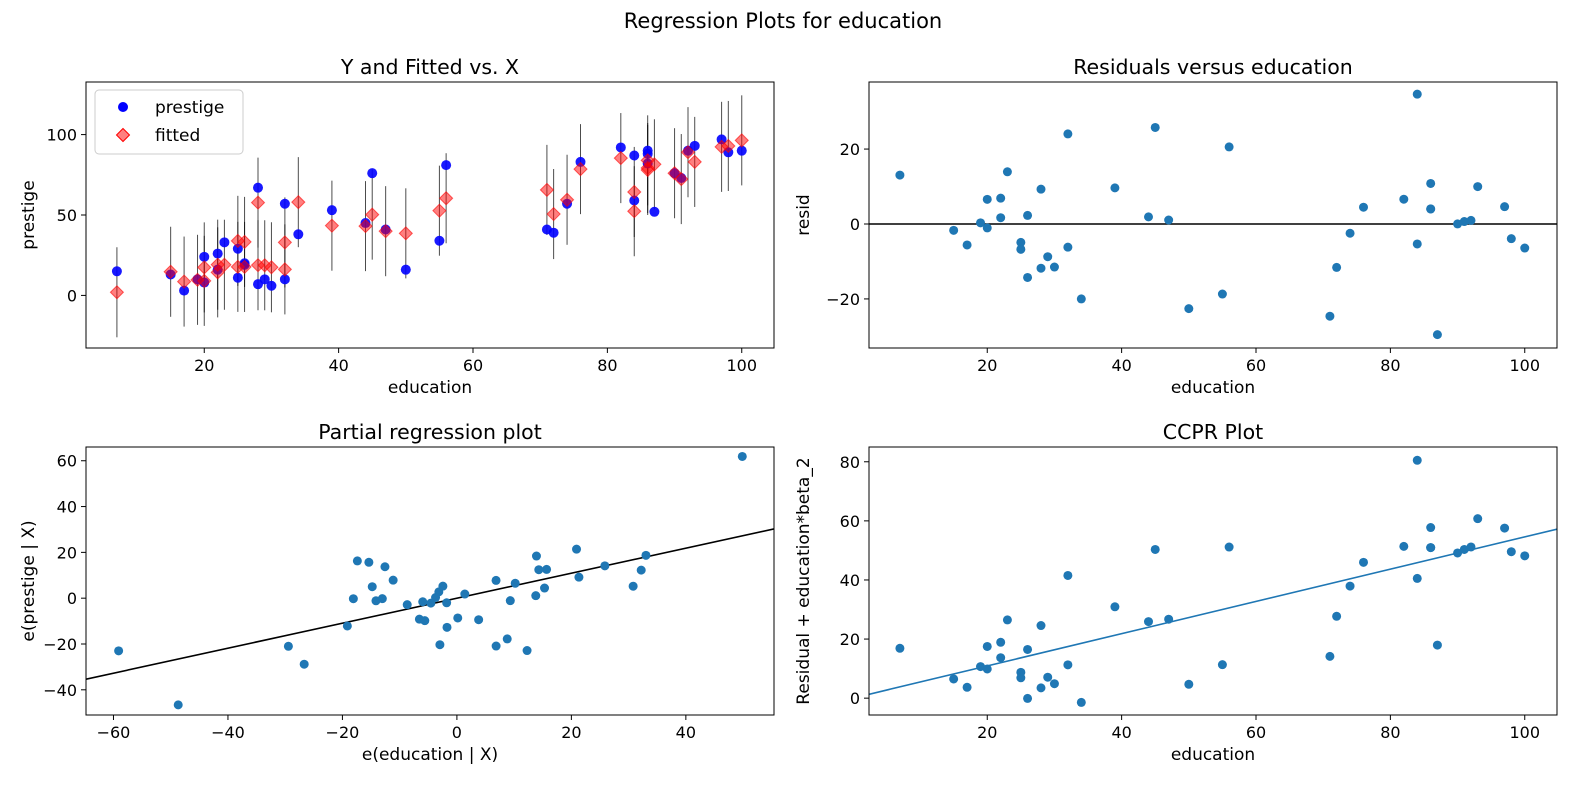 This screenshot has height=788, width=1581. I want to click on axes-title: Residuals versus education, so click(1213, 67).